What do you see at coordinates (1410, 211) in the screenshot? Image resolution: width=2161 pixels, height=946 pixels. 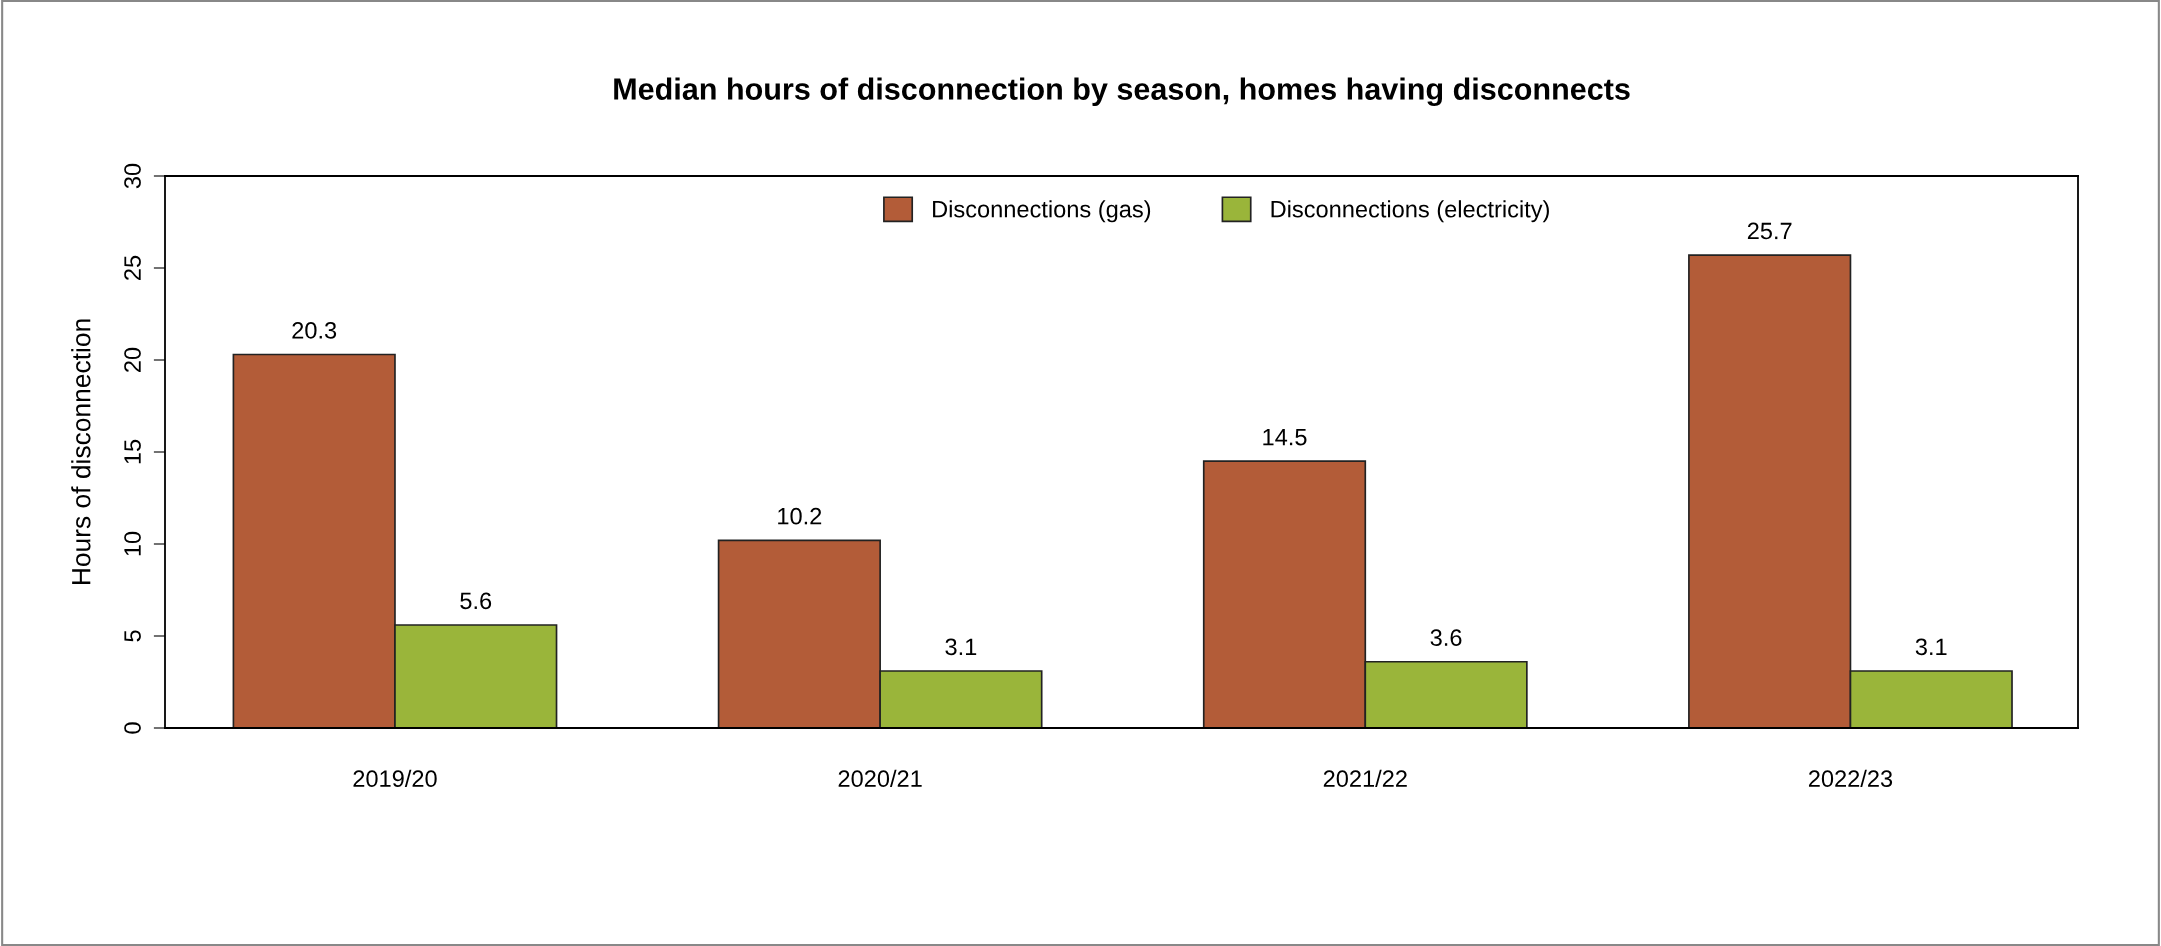 I see `legend-label: Disconnections (electricity)` at bounding box center [1410, 211].